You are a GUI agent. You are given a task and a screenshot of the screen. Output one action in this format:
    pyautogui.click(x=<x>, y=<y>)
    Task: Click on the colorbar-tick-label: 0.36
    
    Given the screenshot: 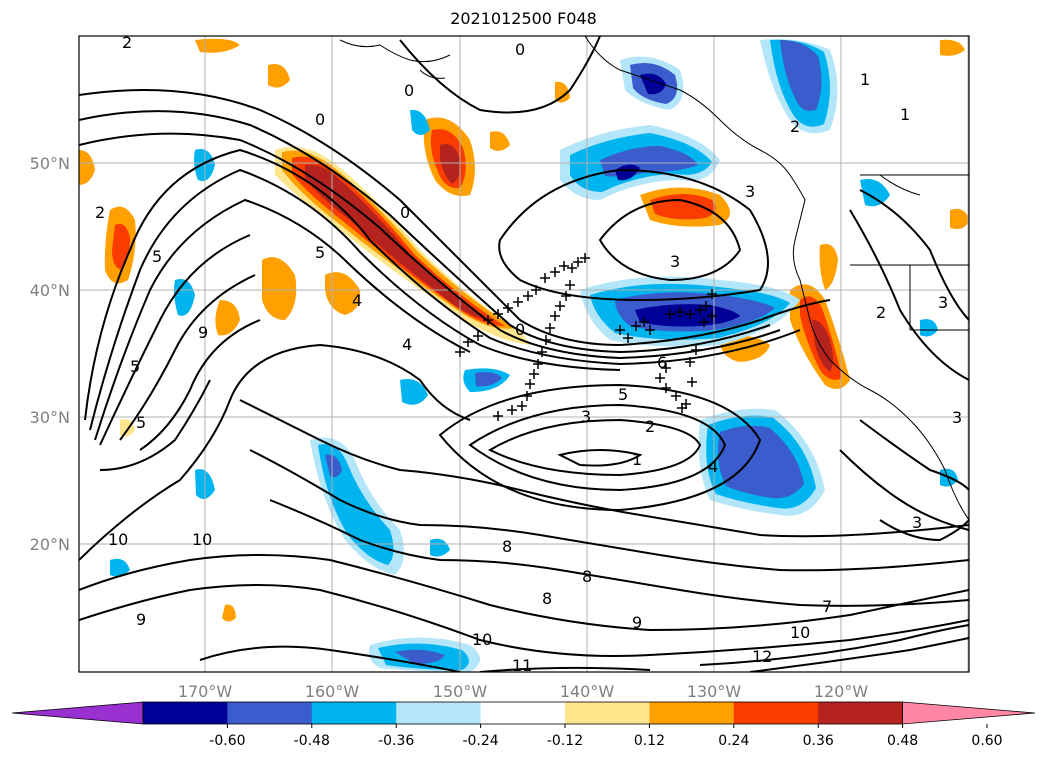 What is the action you would take?
    pyautogui.click(x=818, y=741)
    